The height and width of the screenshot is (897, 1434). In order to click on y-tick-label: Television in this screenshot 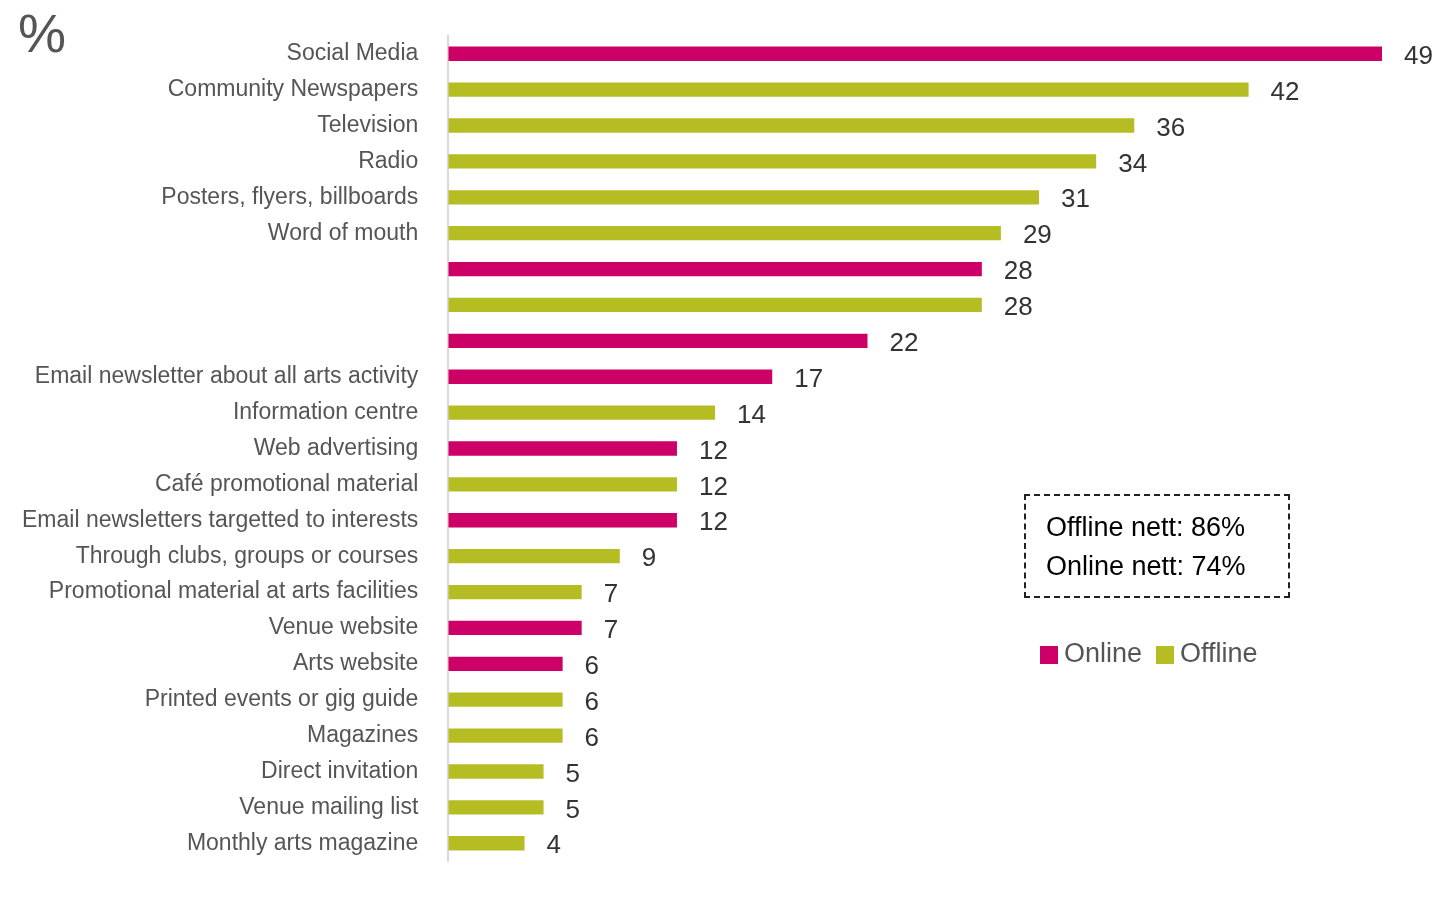, I will do `click(368, 123)`.